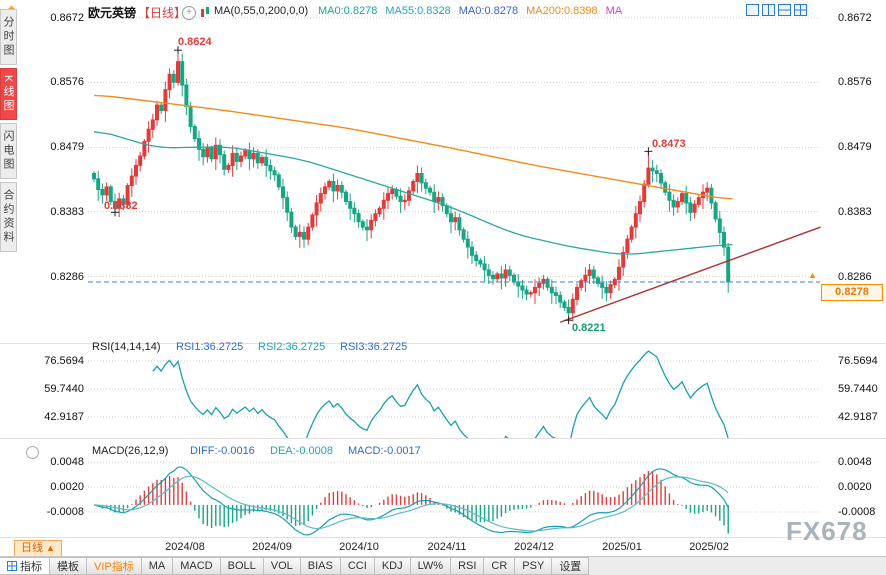 Image resolution: width=886 pixels, height=575 pixels. Describe the element at coordinates (812, 275) in the screenshot. I see `current-price-arrow-icon: ▲` at that location.